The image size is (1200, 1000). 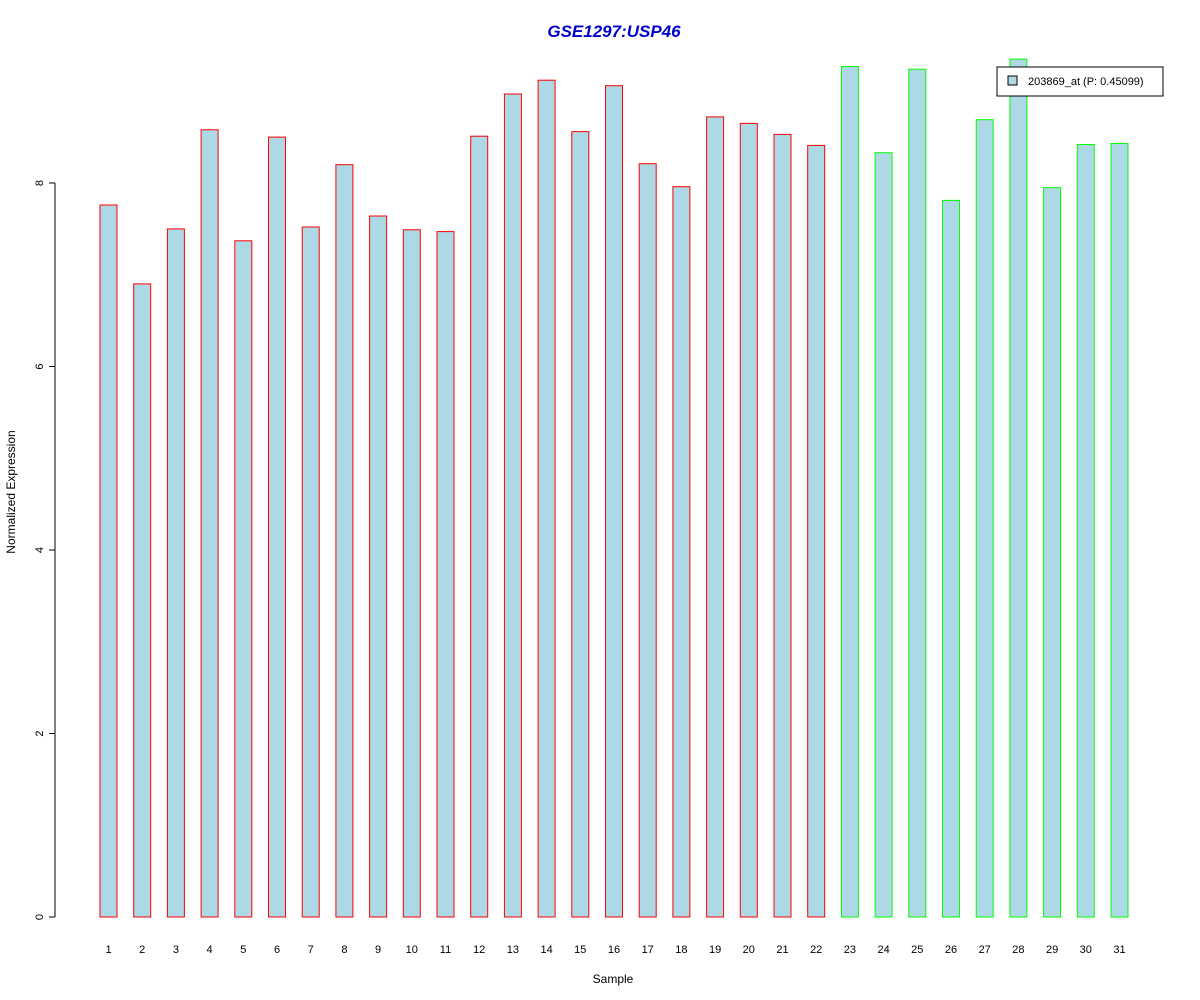 What do you see at coordinates (1086, 950) in the screenshot?
I see `x-tick-label: 30` at bounding box center [1086, 950].